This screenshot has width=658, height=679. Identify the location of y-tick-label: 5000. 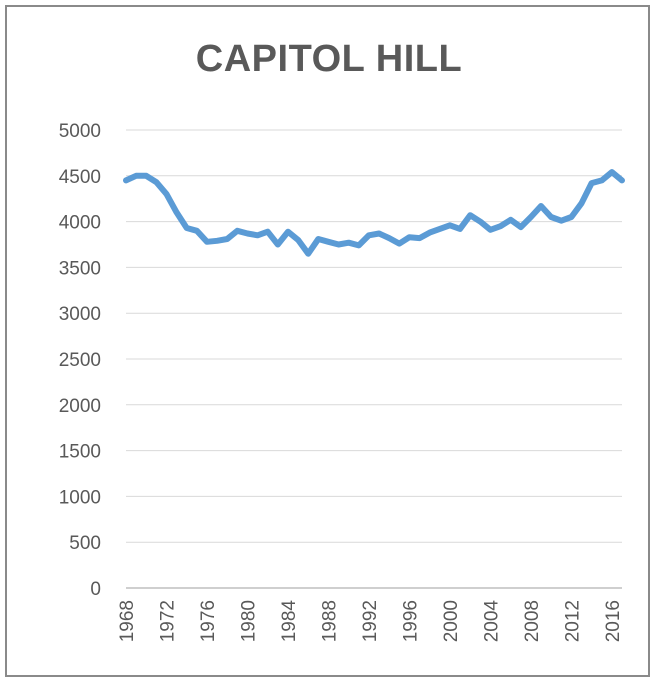
(80, 131).